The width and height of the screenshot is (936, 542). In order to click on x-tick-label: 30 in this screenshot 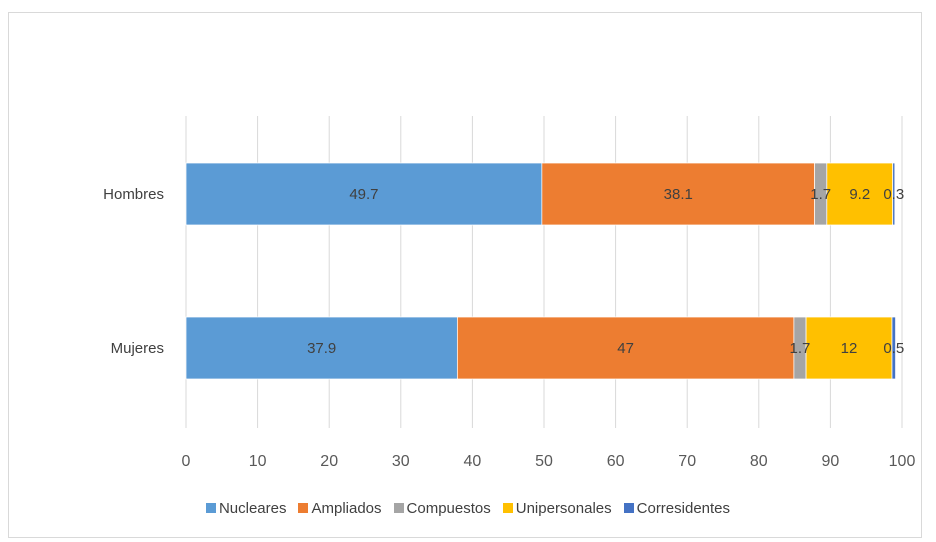, I will do `click(401, 461)`.